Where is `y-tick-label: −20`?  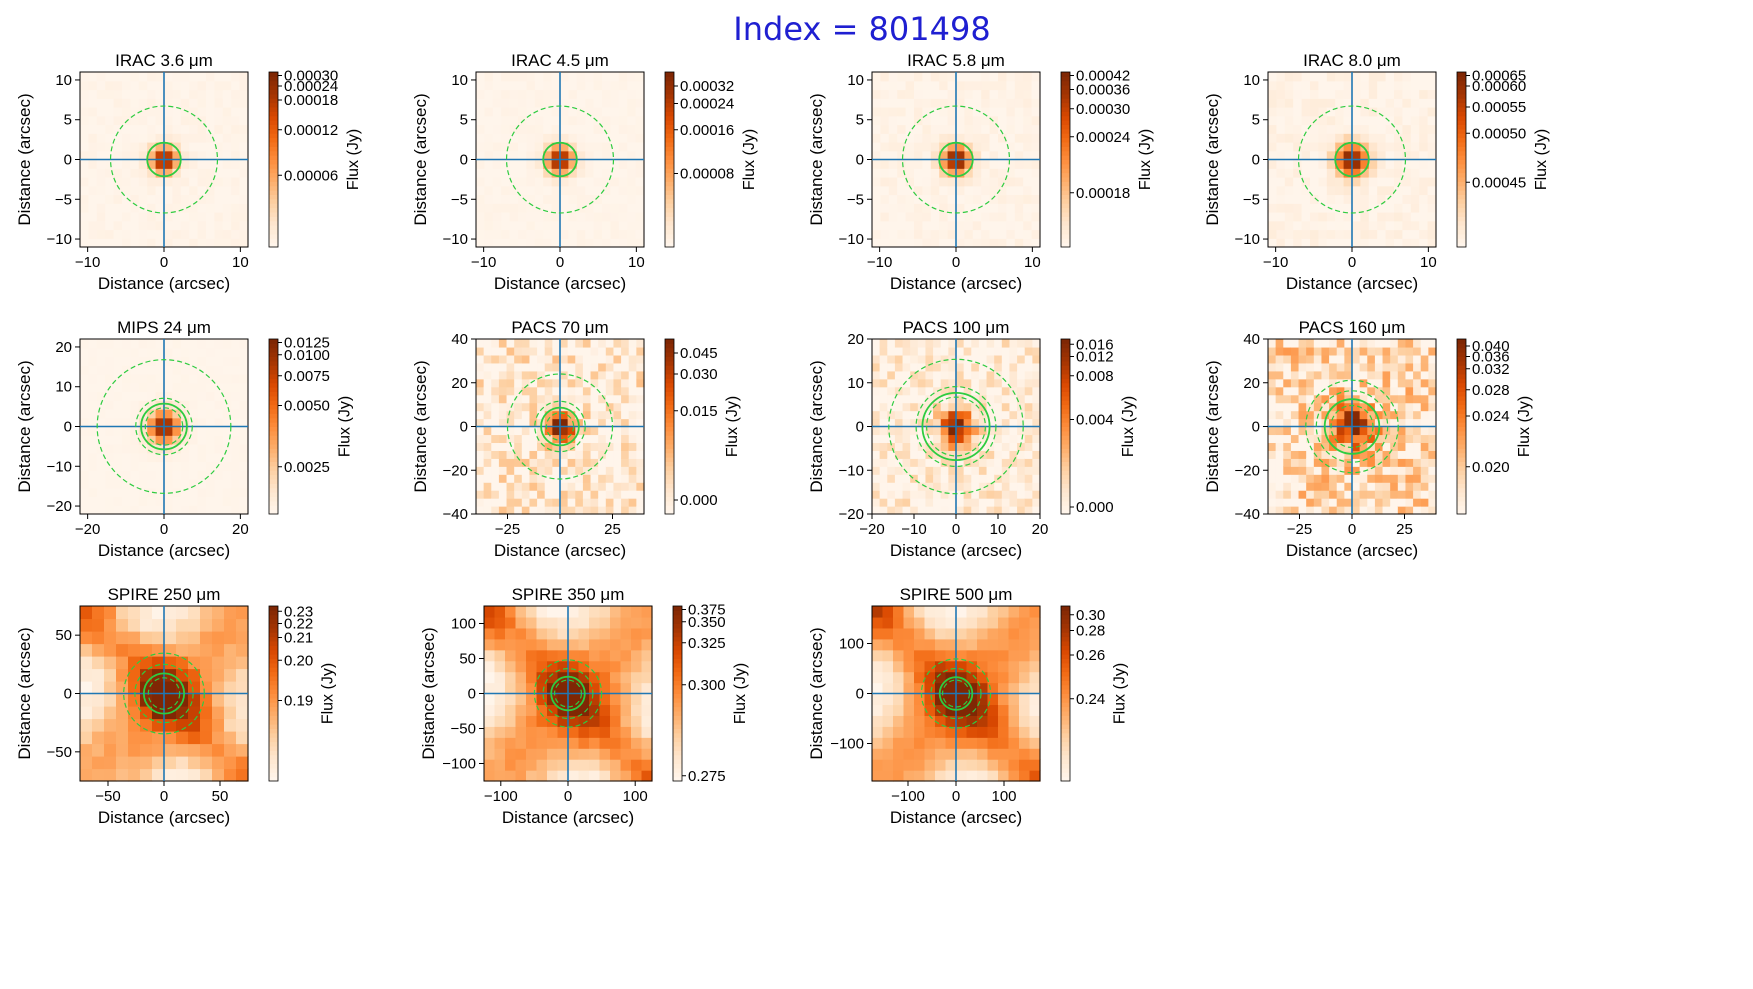 y-tick-label: −20 is located at coordinates (59, 506).